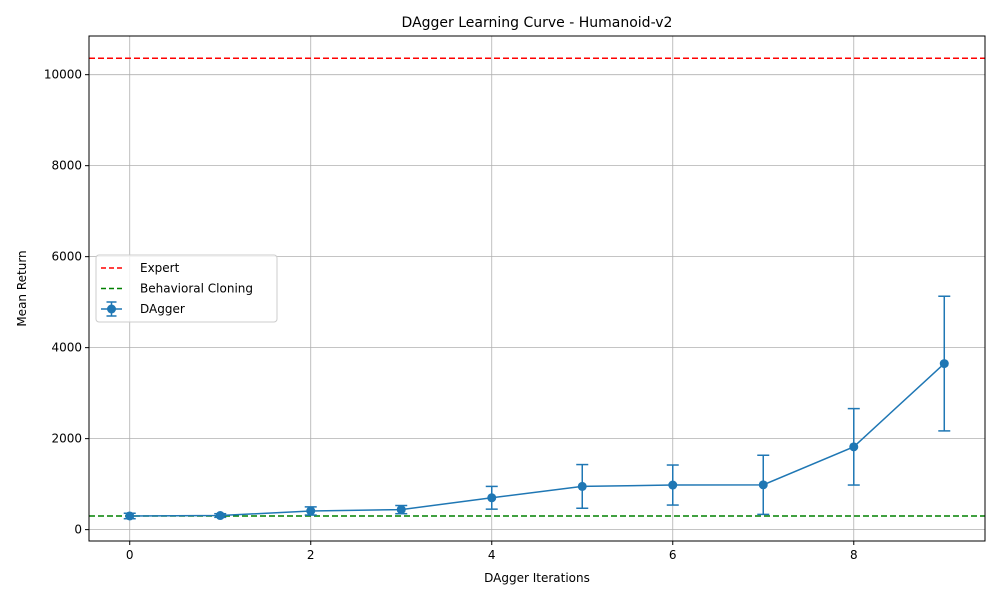 The width and height of the screenshot is (1000, 600). I want to click on legend-label-dagger: DAgger, so click(162, 309).